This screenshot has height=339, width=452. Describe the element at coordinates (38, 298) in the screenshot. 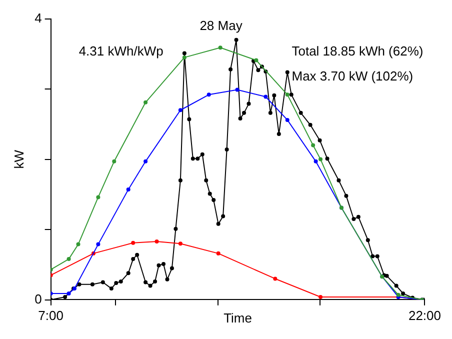

I see `y-tick-label: 0` at that location.